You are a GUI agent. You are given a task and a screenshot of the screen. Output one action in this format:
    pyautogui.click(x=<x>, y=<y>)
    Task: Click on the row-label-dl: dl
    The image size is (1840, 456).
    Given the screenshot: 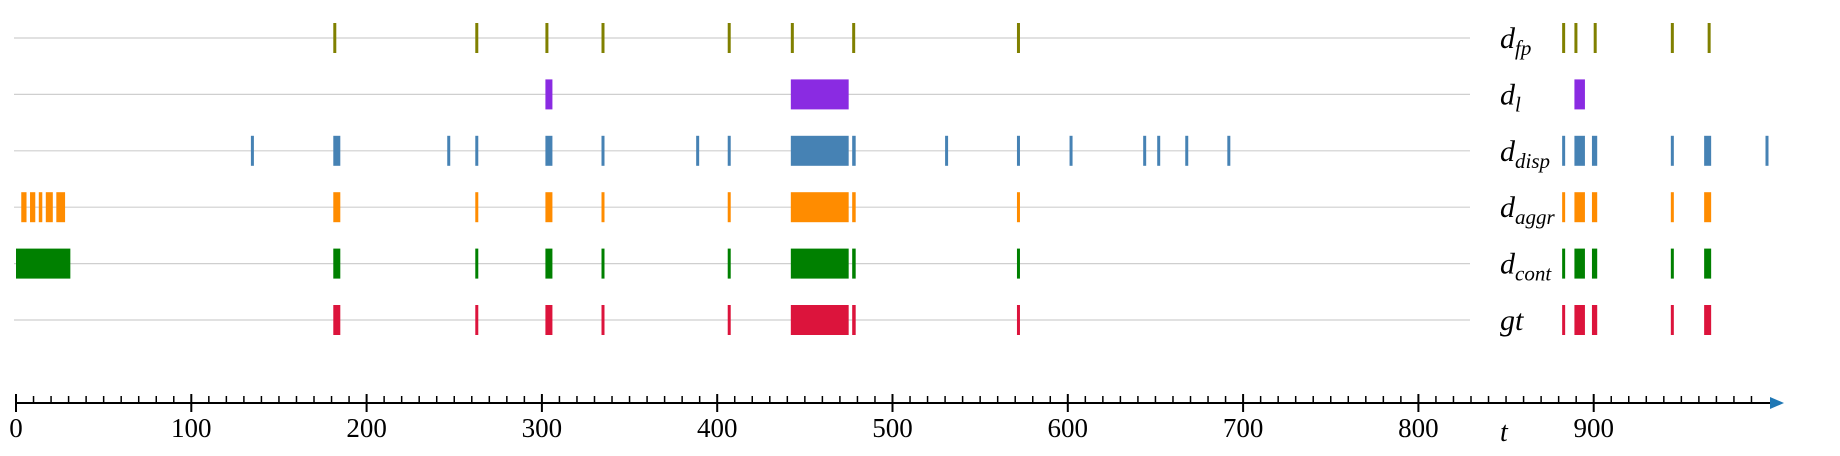 What is the action you would take?
    pyautogui.click(x=1510, y=97)
    